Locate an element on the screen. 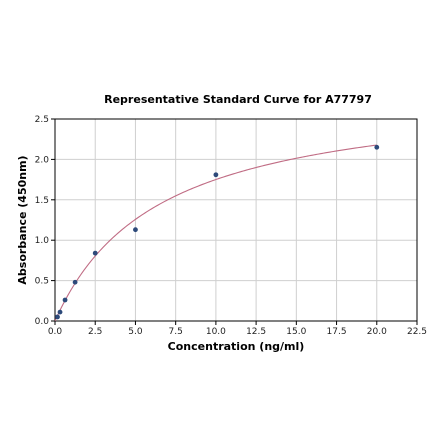 The height and width of the screenshot is (441, 440). x-tick-label: 20.0 is located at coordinates (377, 332).